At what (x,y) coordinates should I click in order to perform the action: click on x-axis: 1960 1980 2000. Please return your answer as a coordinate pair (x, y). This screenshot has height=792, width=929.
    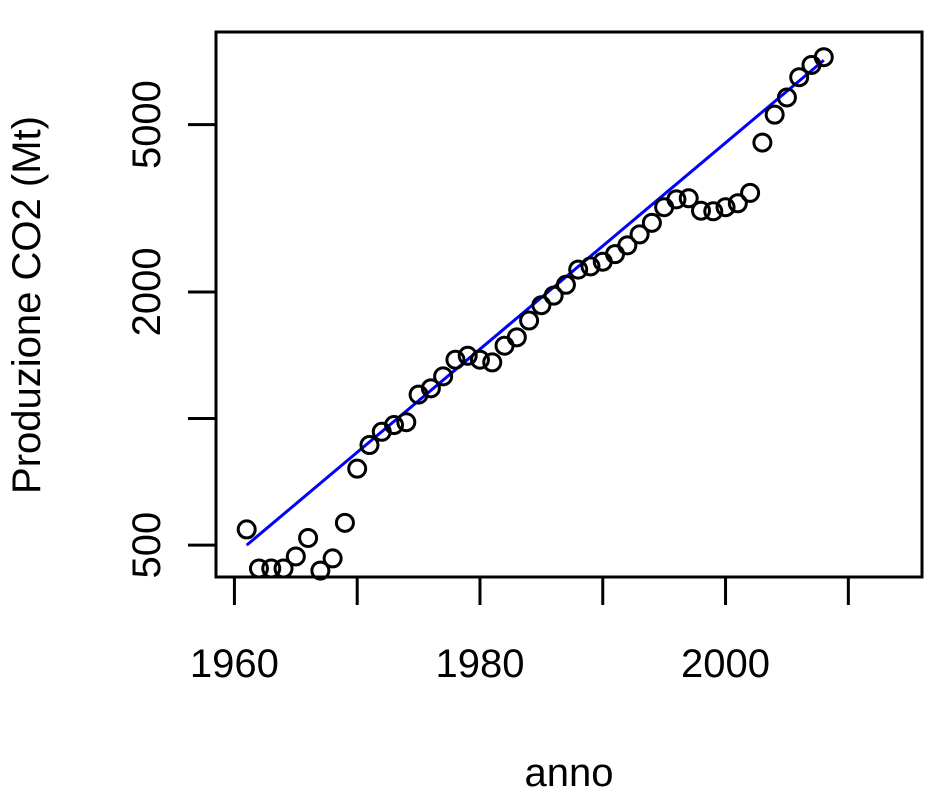
    Looking at the image, I should click on (520, 630).